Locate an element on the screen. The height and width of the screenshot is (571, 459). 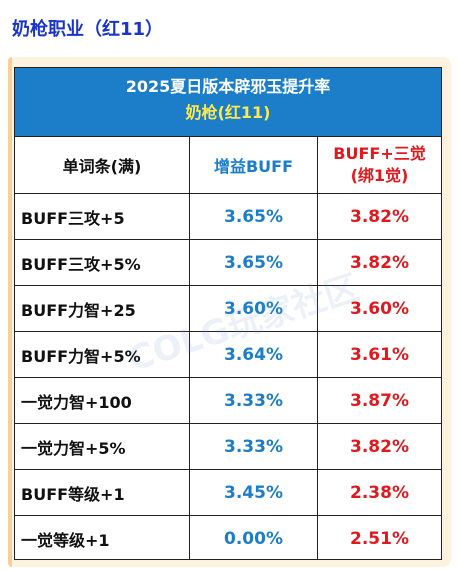
table-header-row: 单词条(满) 增益BUFF BUFF+三觉 (绑1觉) is located at coordinates (228, 165).